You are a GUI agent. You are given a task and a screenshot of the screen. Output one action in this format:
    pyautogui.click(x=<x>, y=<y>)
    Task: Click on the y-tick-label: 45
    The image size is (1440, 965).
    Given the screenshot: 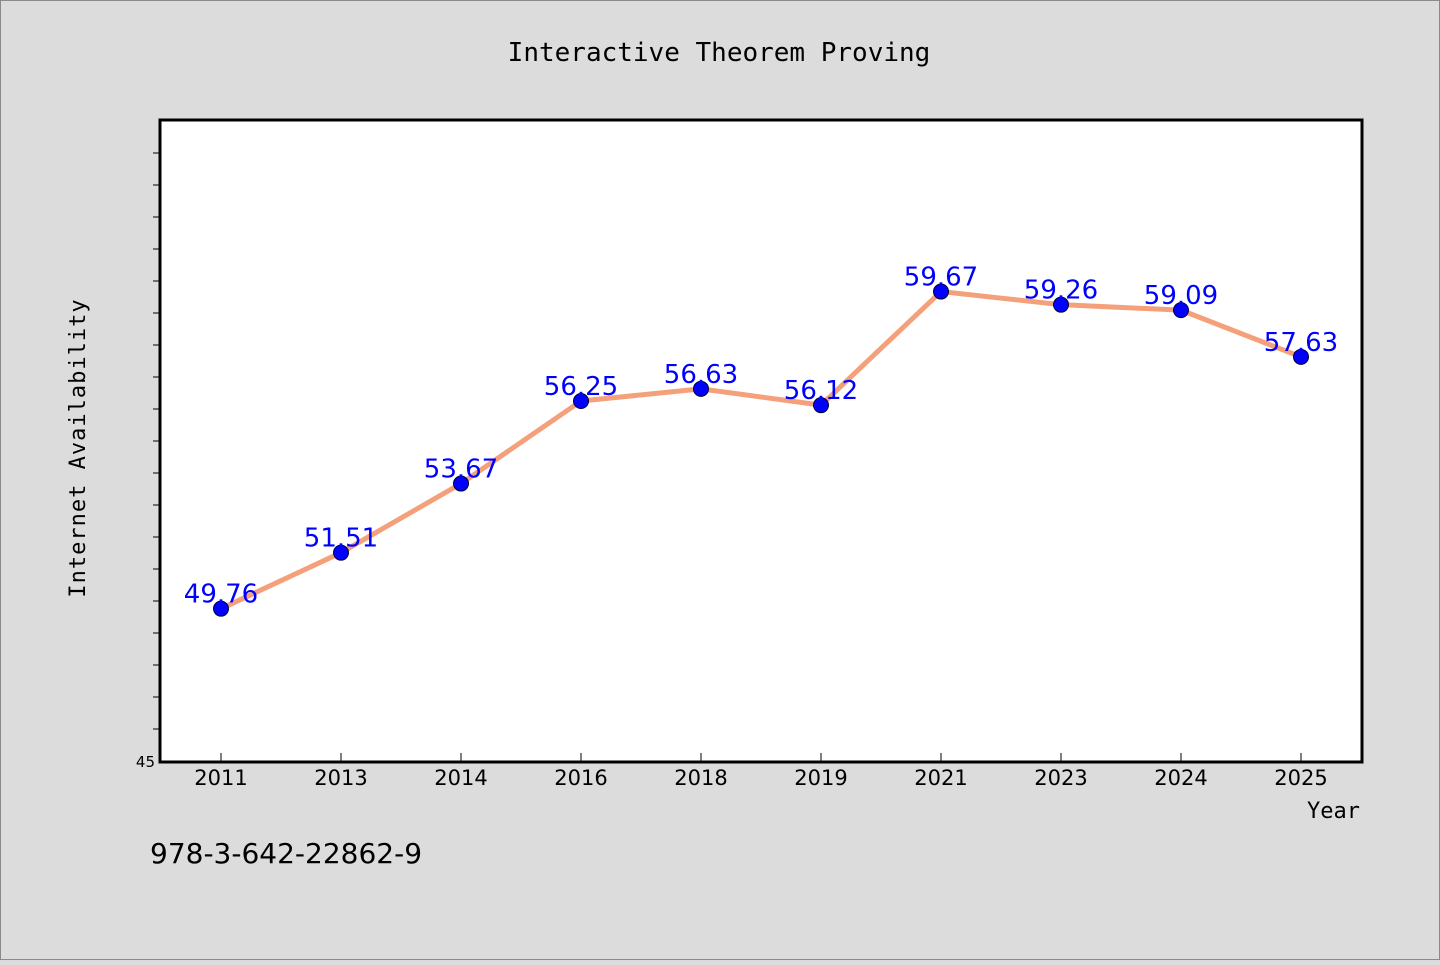 What is the action you would take?
    pyautogui.click(x=145, y=762)
    